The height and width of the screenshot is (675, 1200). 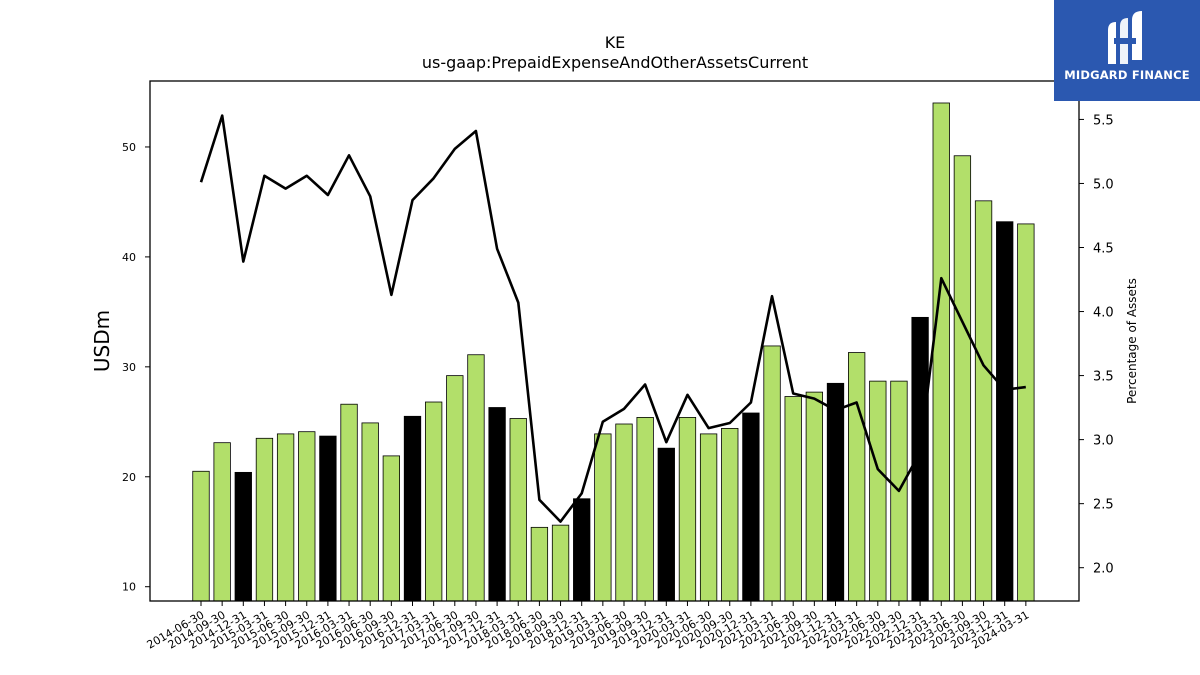 I want to click on y-tick-label: 10, so click(x=129, y=587).